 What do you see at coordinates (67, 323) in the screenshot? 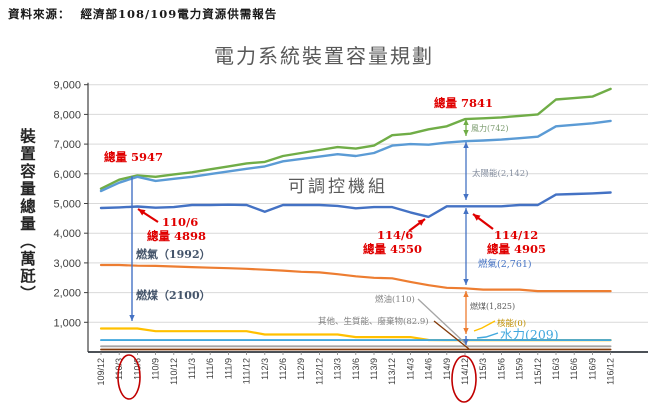
I see `y-tick-label: 1,000` at bounding box center [67, 323].